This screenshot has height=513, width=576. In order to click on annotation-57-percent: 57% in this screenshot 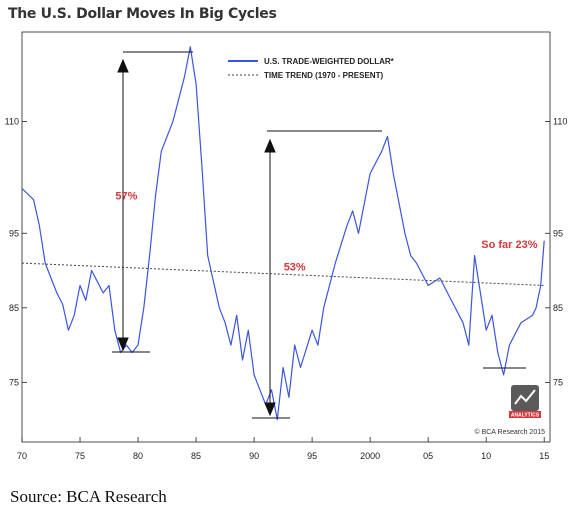, I will do `click(126, 197)`.